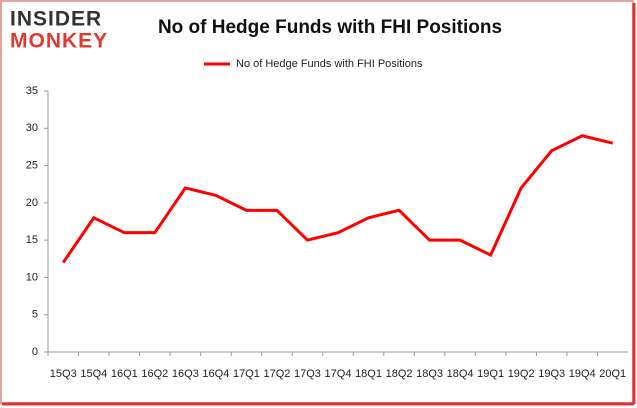 The height and width of the screenshot is (408, 637). Describe the element at coordinates (56, 19) in the screenshot. I see `logo-top: INSIDER` at that location.